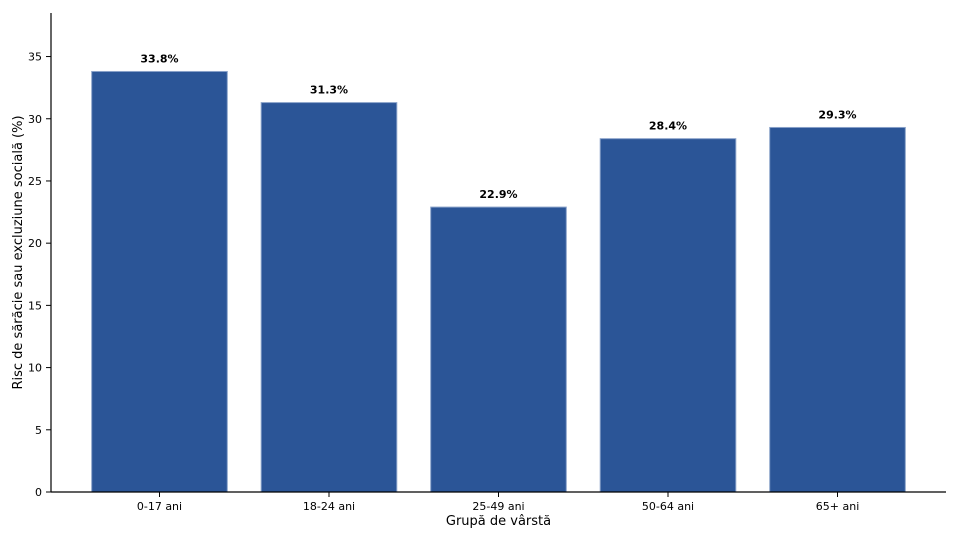 This screenshot has width=960, height=540. I want to click on x-axis-title: Grupă de vârstă, so click(498, 521).